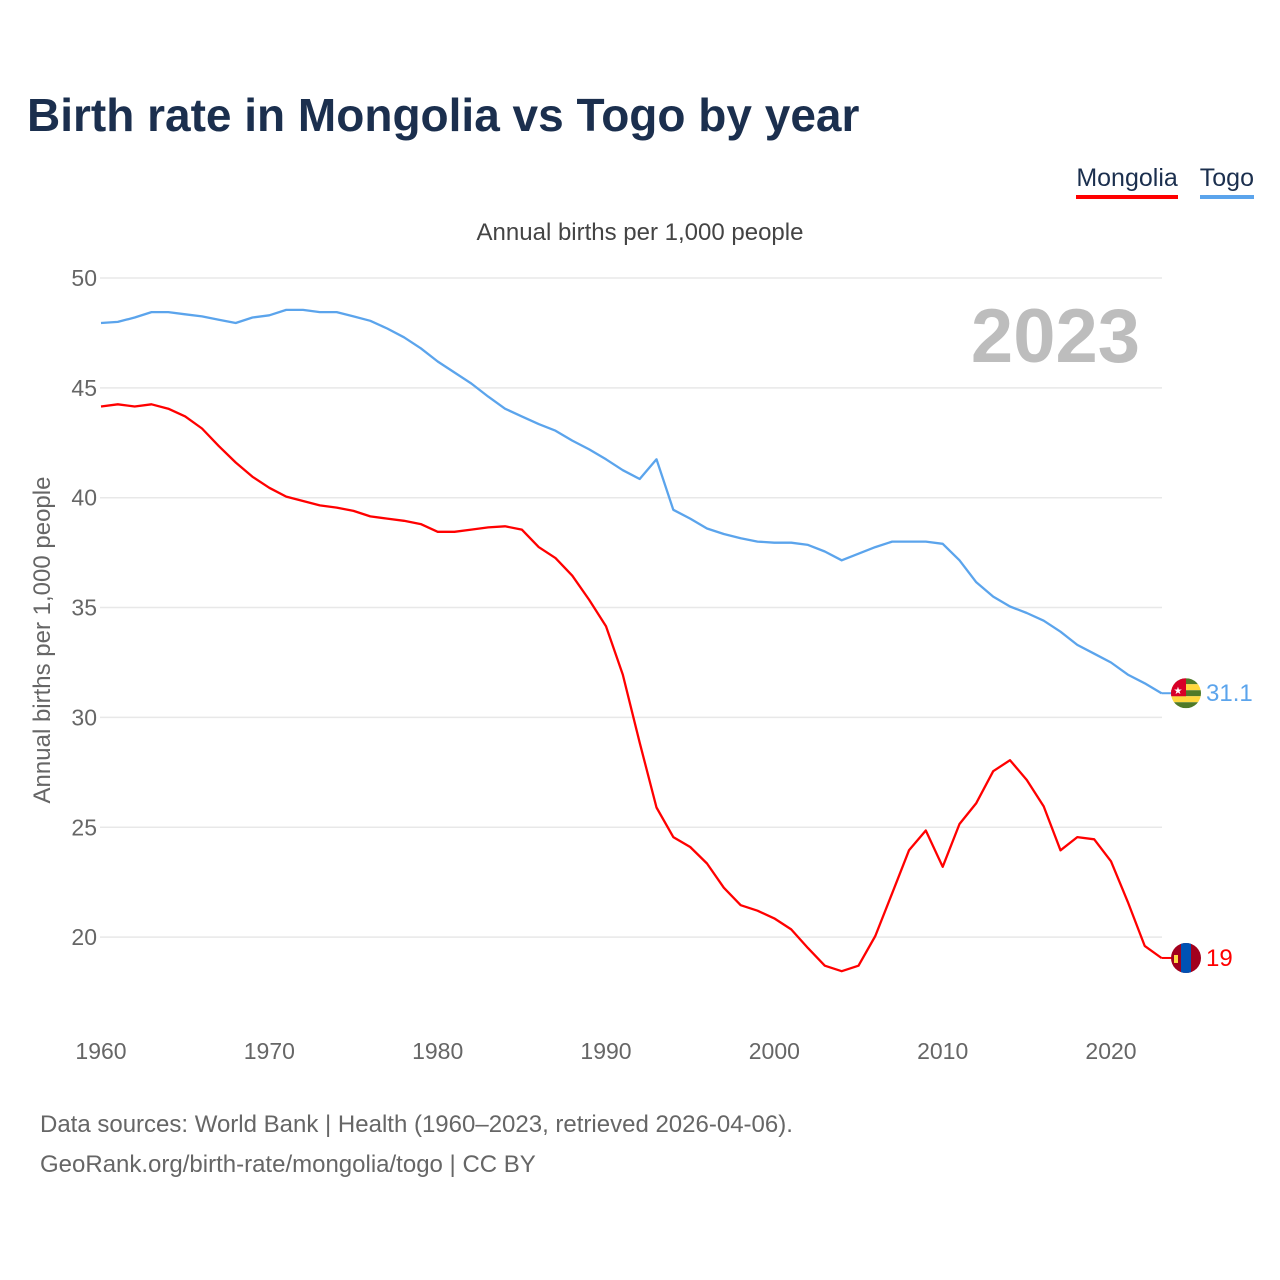  Describe the element at coordinates (1226, 181) in the screenshot. I see `legend-togo: Togo` at that location.